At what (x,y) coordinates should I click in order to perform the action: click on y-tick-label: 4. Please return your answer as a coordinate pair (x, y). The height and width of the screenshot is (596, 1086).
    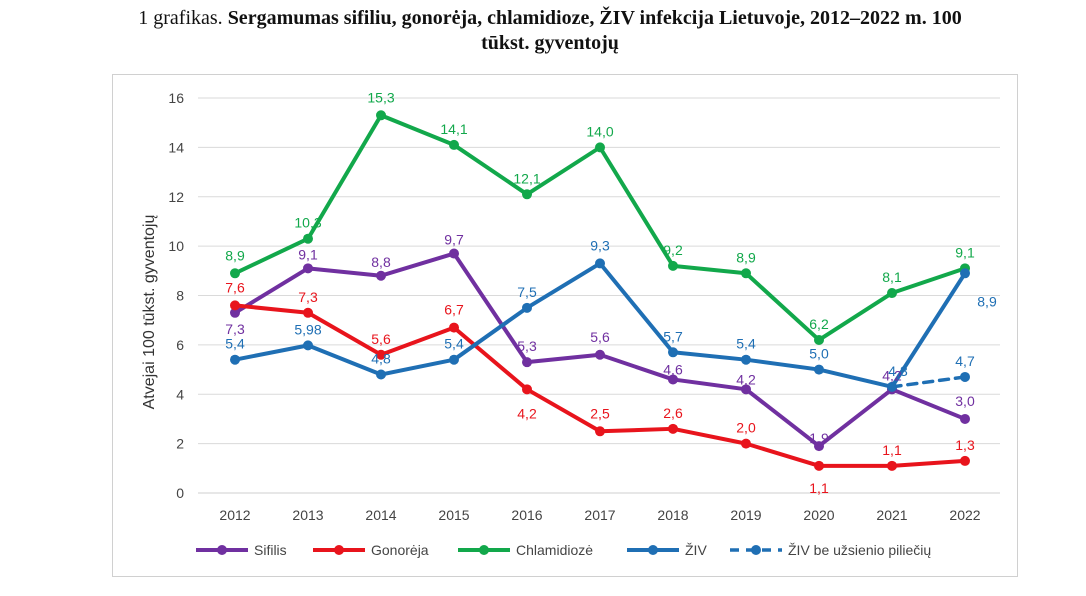
    Looking at the image, I should click on (180, 394).